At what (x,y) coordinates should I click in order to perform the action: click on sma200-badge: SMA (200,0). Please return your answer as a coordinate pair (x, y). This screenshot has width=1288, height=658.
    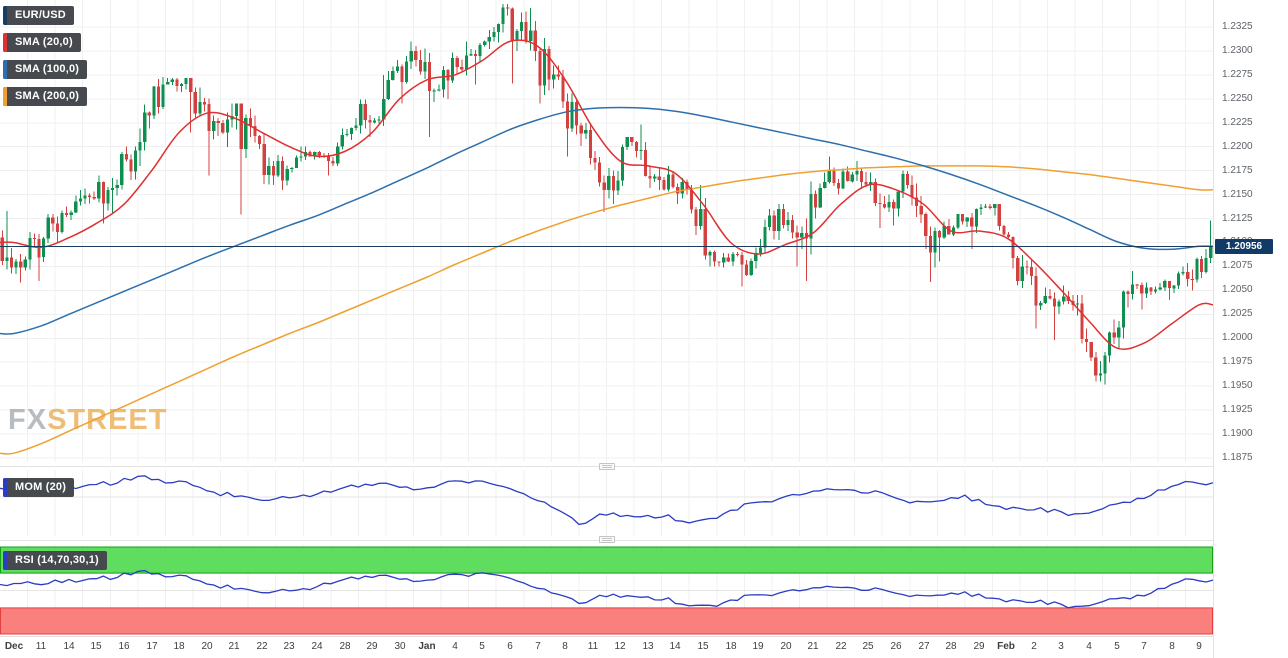
    Looking at the image, I should click on (45, 96).